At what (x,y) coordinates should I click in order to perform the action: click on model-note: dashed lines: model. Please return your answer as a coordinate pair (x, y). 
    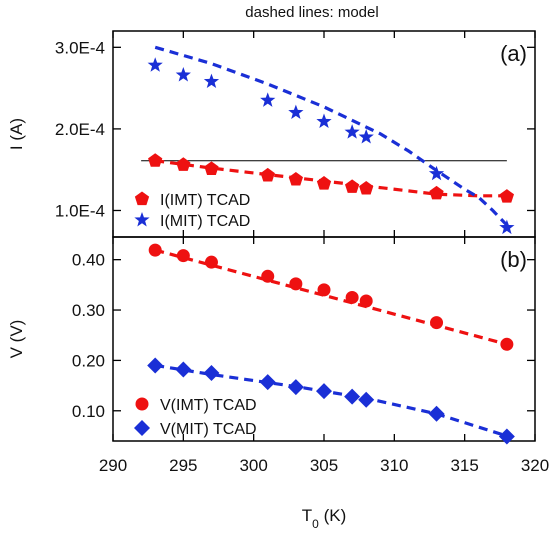
    Looking at the image, I should click on (311, 12).